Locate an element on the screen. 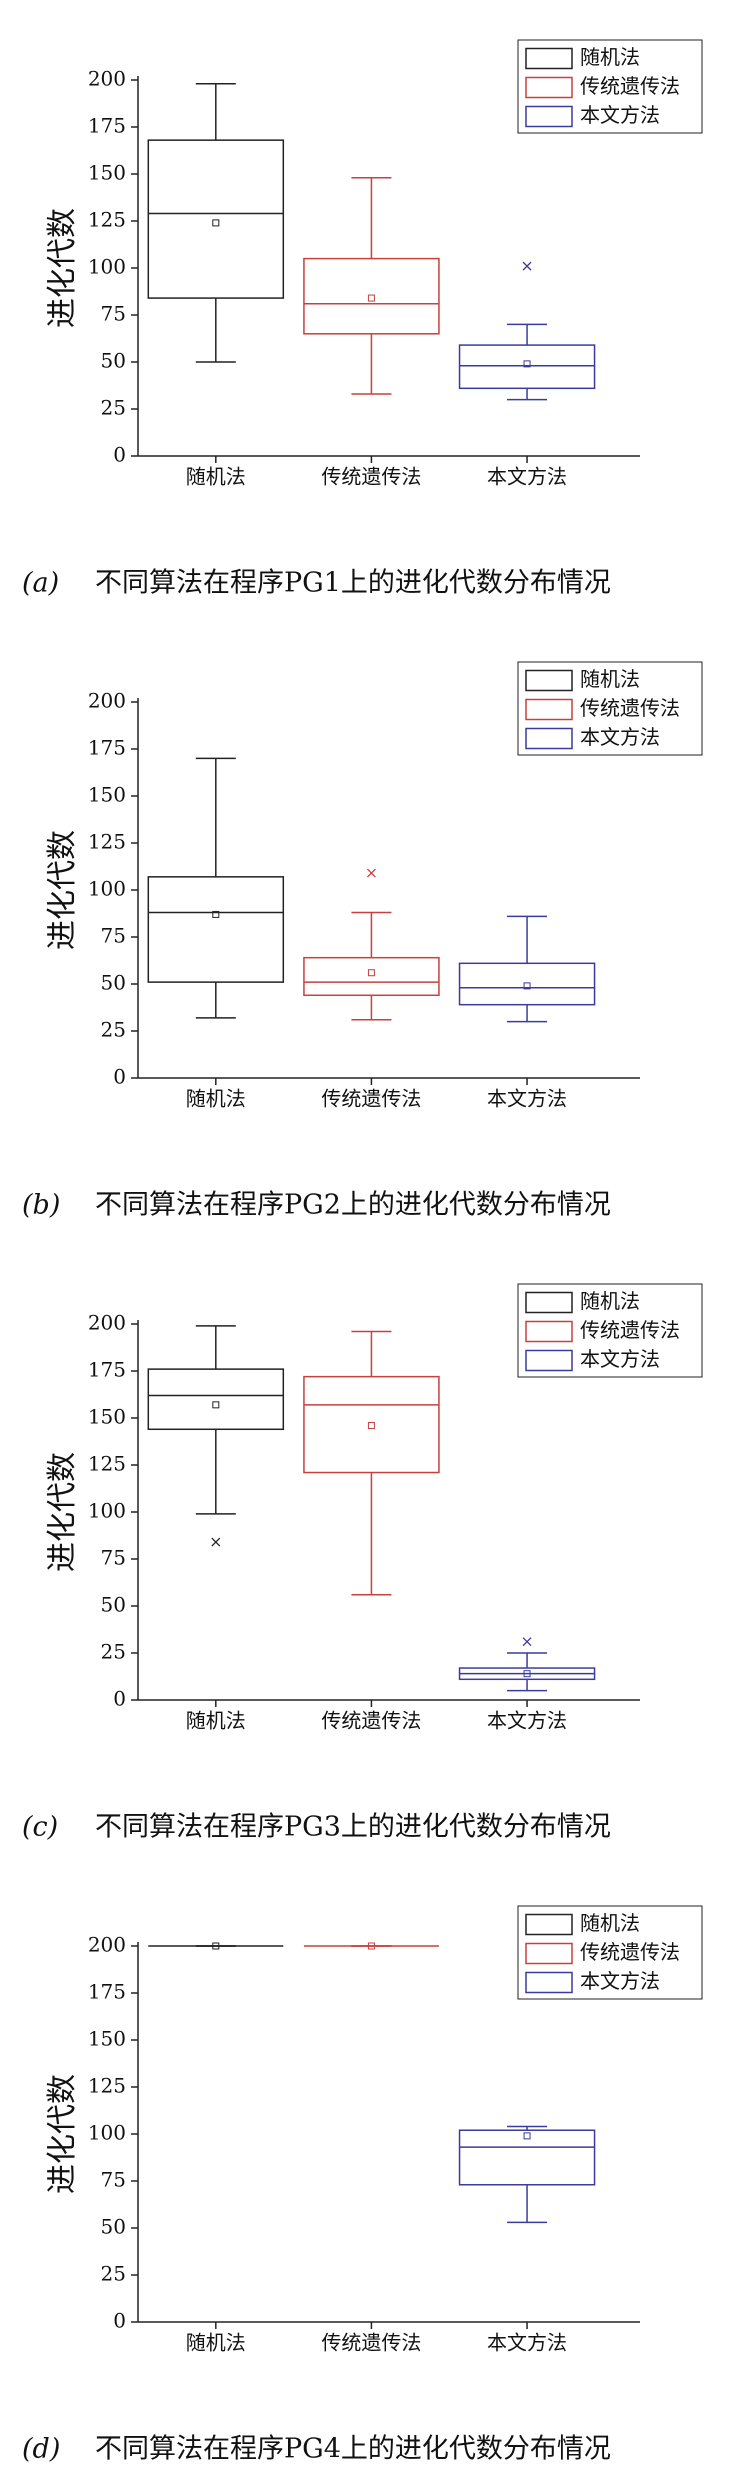 This screenshot has height=2486, width=744. caption: 不同算法在程序PG2上的进化代数分布情况 is located at coordinates (353, 1205).